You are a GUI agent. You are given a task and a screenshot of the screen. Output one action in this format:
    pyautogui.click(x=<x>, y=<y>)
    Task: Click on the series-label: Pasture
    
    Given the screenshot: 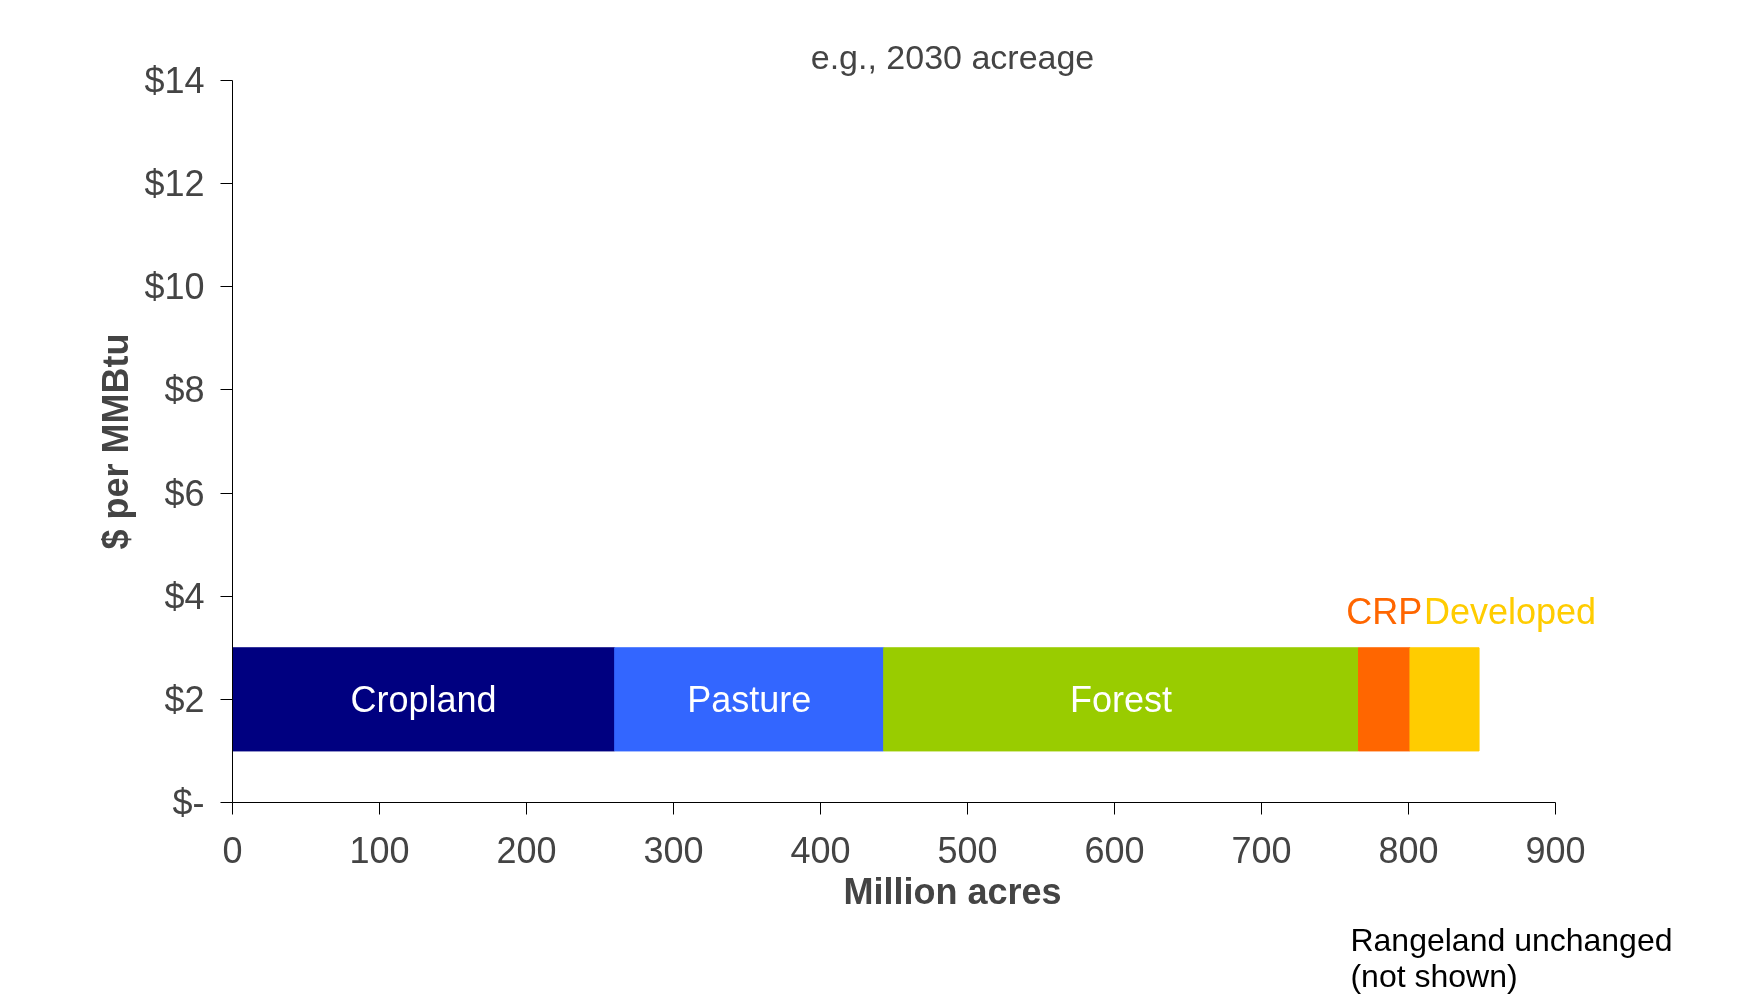 What is the action you would take?
    pyautogui.click(x=749, y=699)
    